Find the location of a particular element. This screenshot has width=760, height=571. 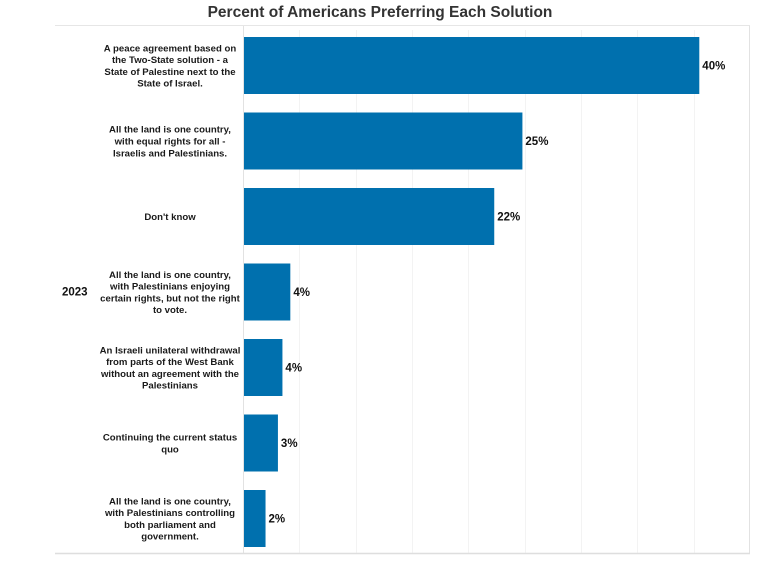

category-label: Don't know is located at coordinates (170, 217).